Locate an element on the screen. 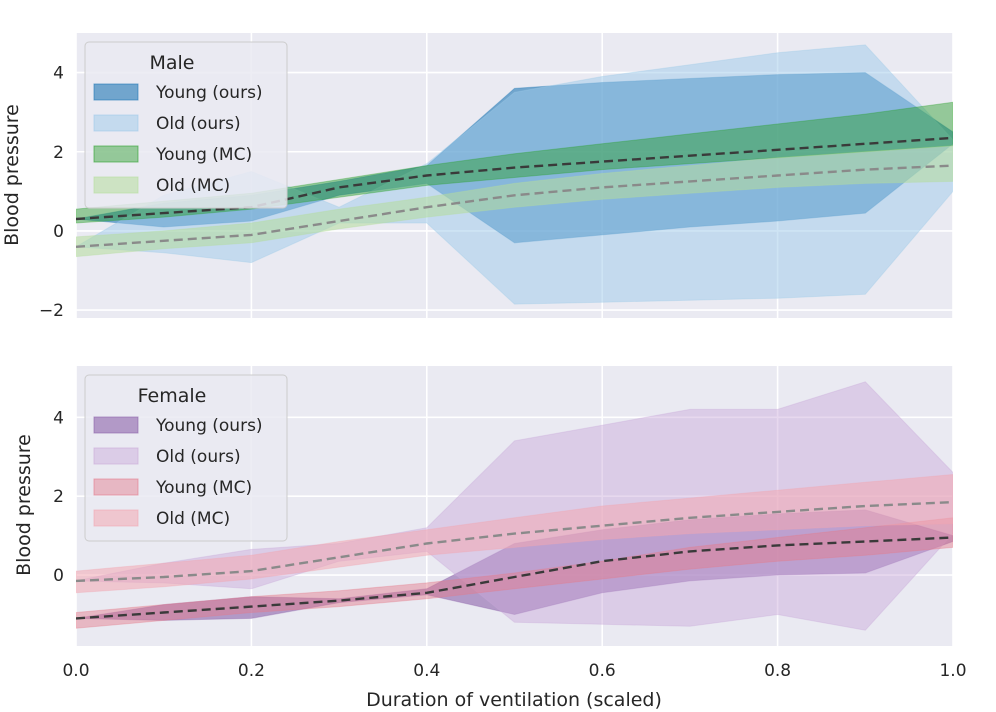  band-young-ours is located at coordinates (514, 565).